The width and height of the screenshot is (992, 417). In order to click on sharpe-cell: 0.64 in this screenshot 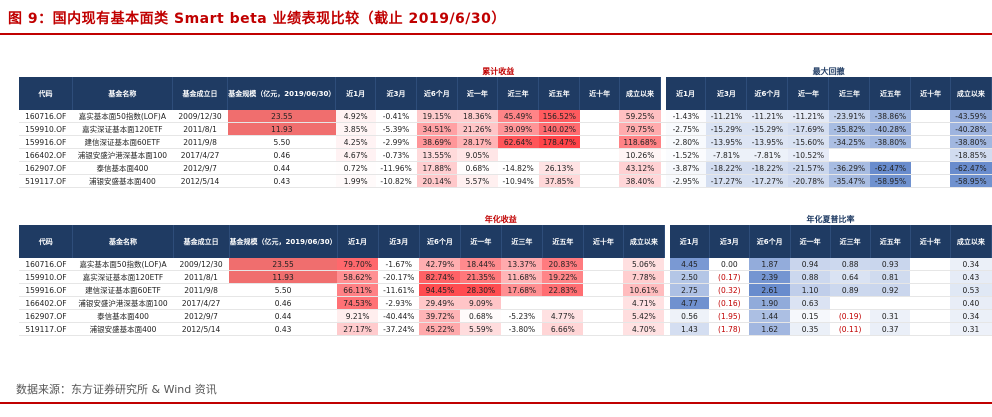, I will do `click(850, 277)`.